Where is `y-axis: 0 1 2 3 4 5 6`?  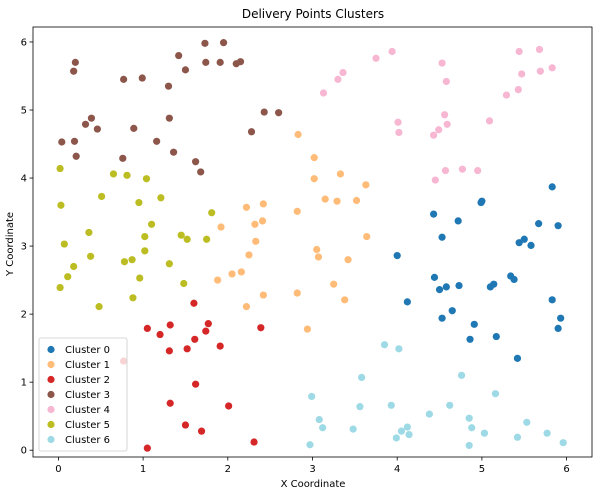 y-axis: 0 1 2 3 4 5 6 is located at coordinates (27, 247).